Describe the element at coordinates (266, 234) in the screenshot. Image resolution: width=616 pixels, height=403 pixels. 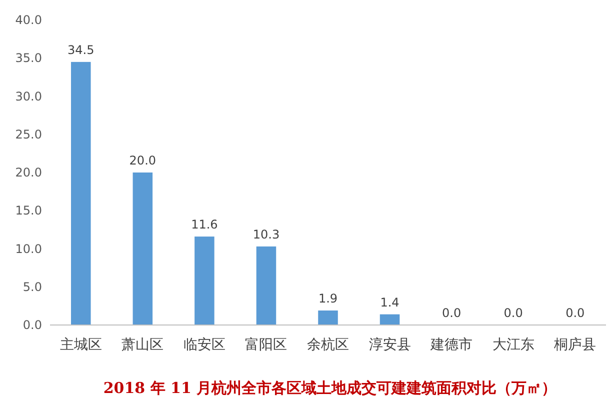
I see `data-label: 10.3` at that location.